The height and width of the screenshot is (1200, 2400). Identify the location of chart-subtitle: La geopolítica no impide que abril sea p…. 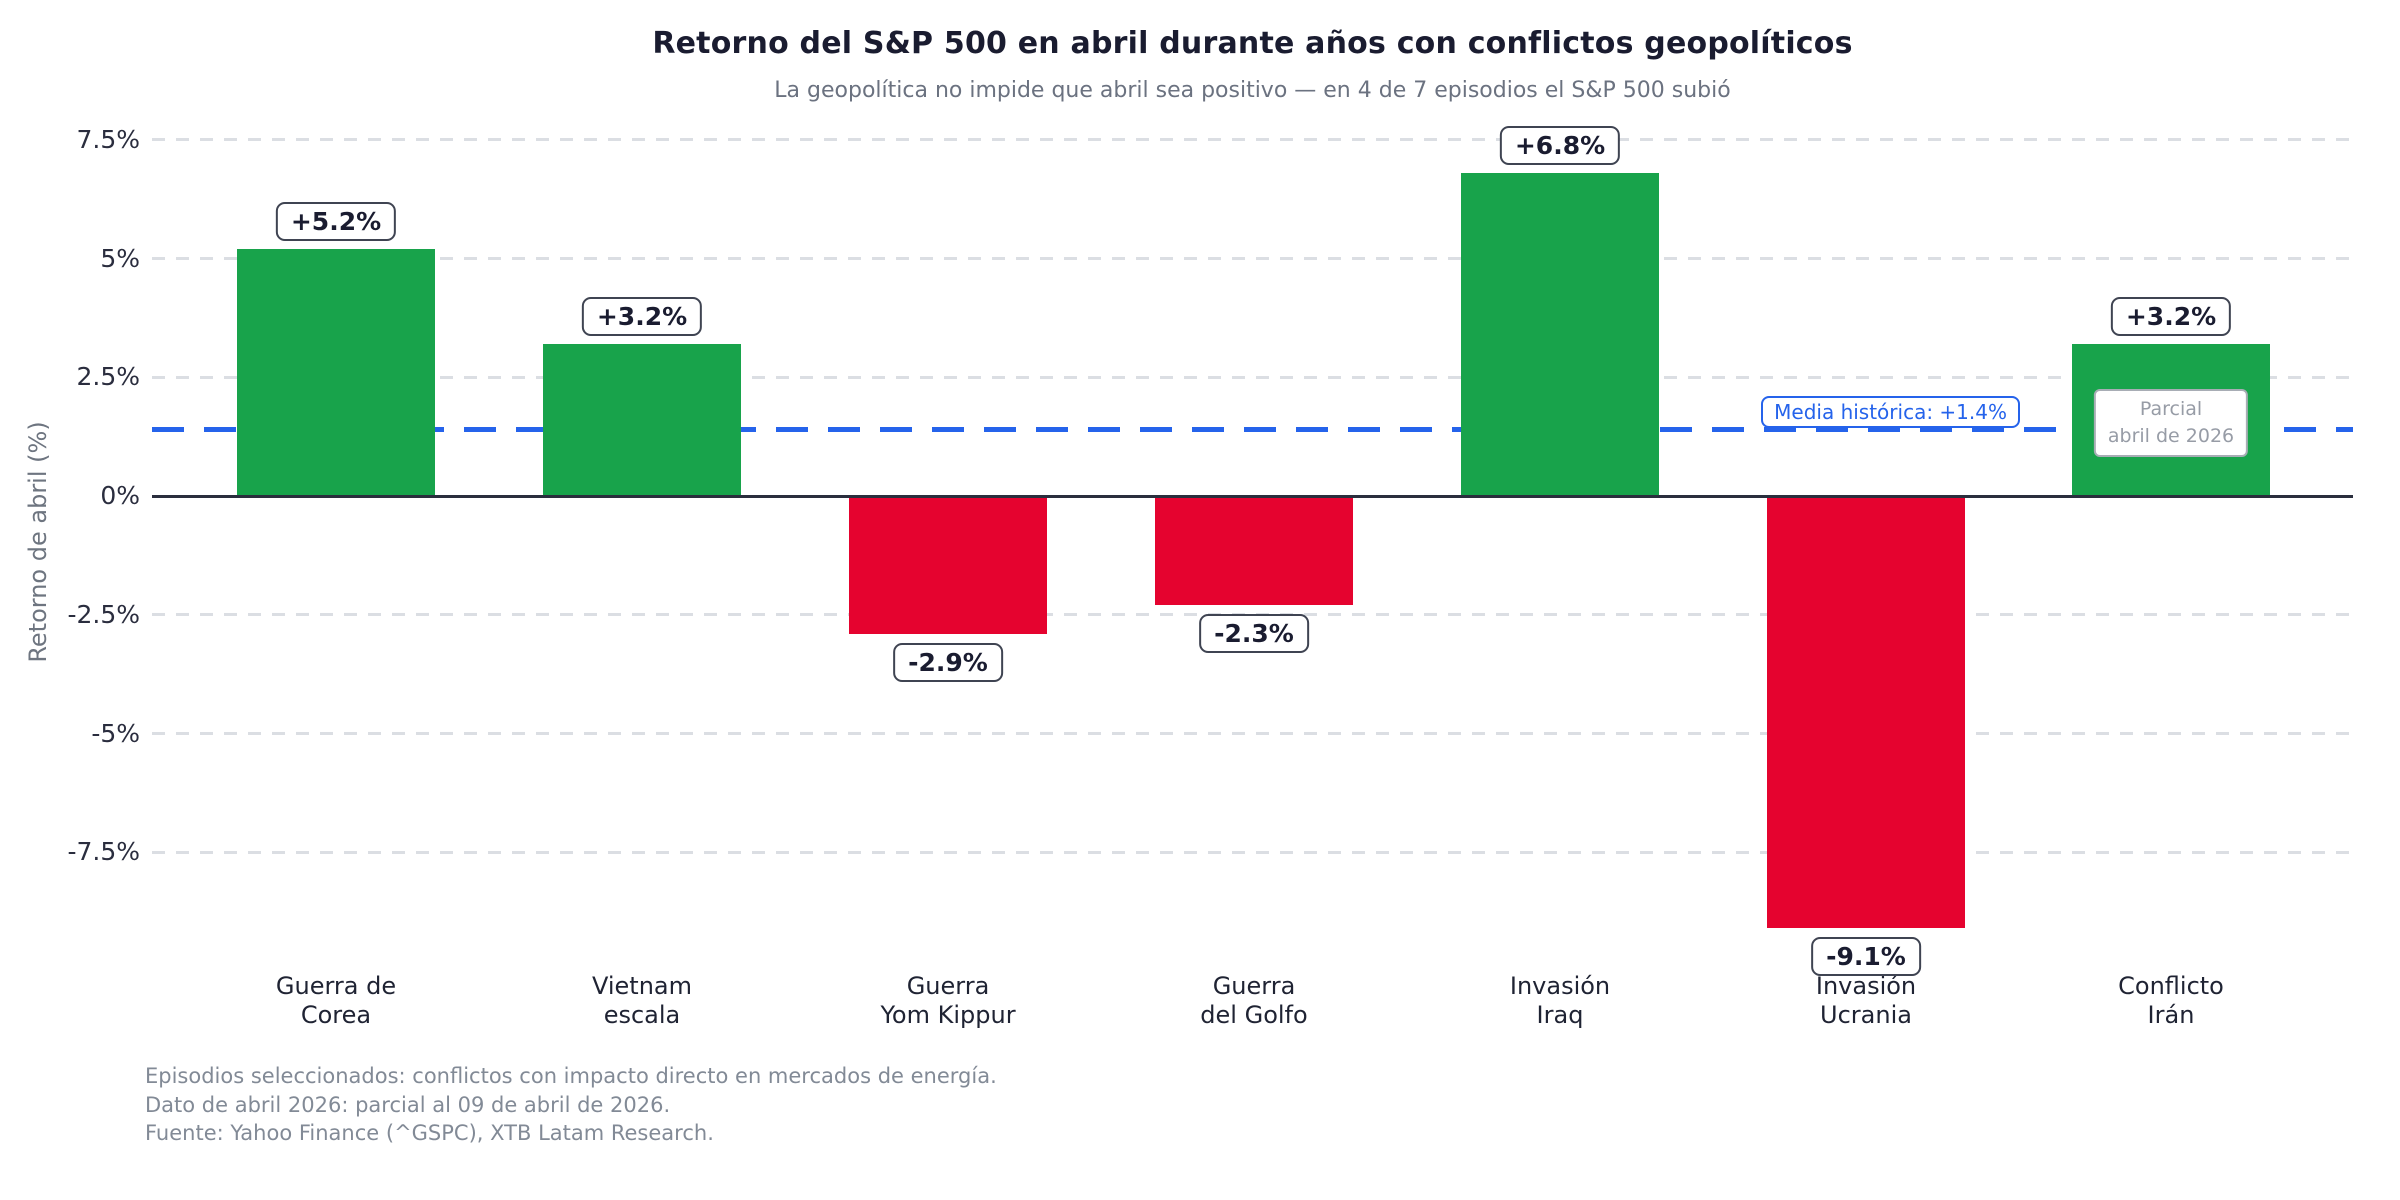
(1252, 90).